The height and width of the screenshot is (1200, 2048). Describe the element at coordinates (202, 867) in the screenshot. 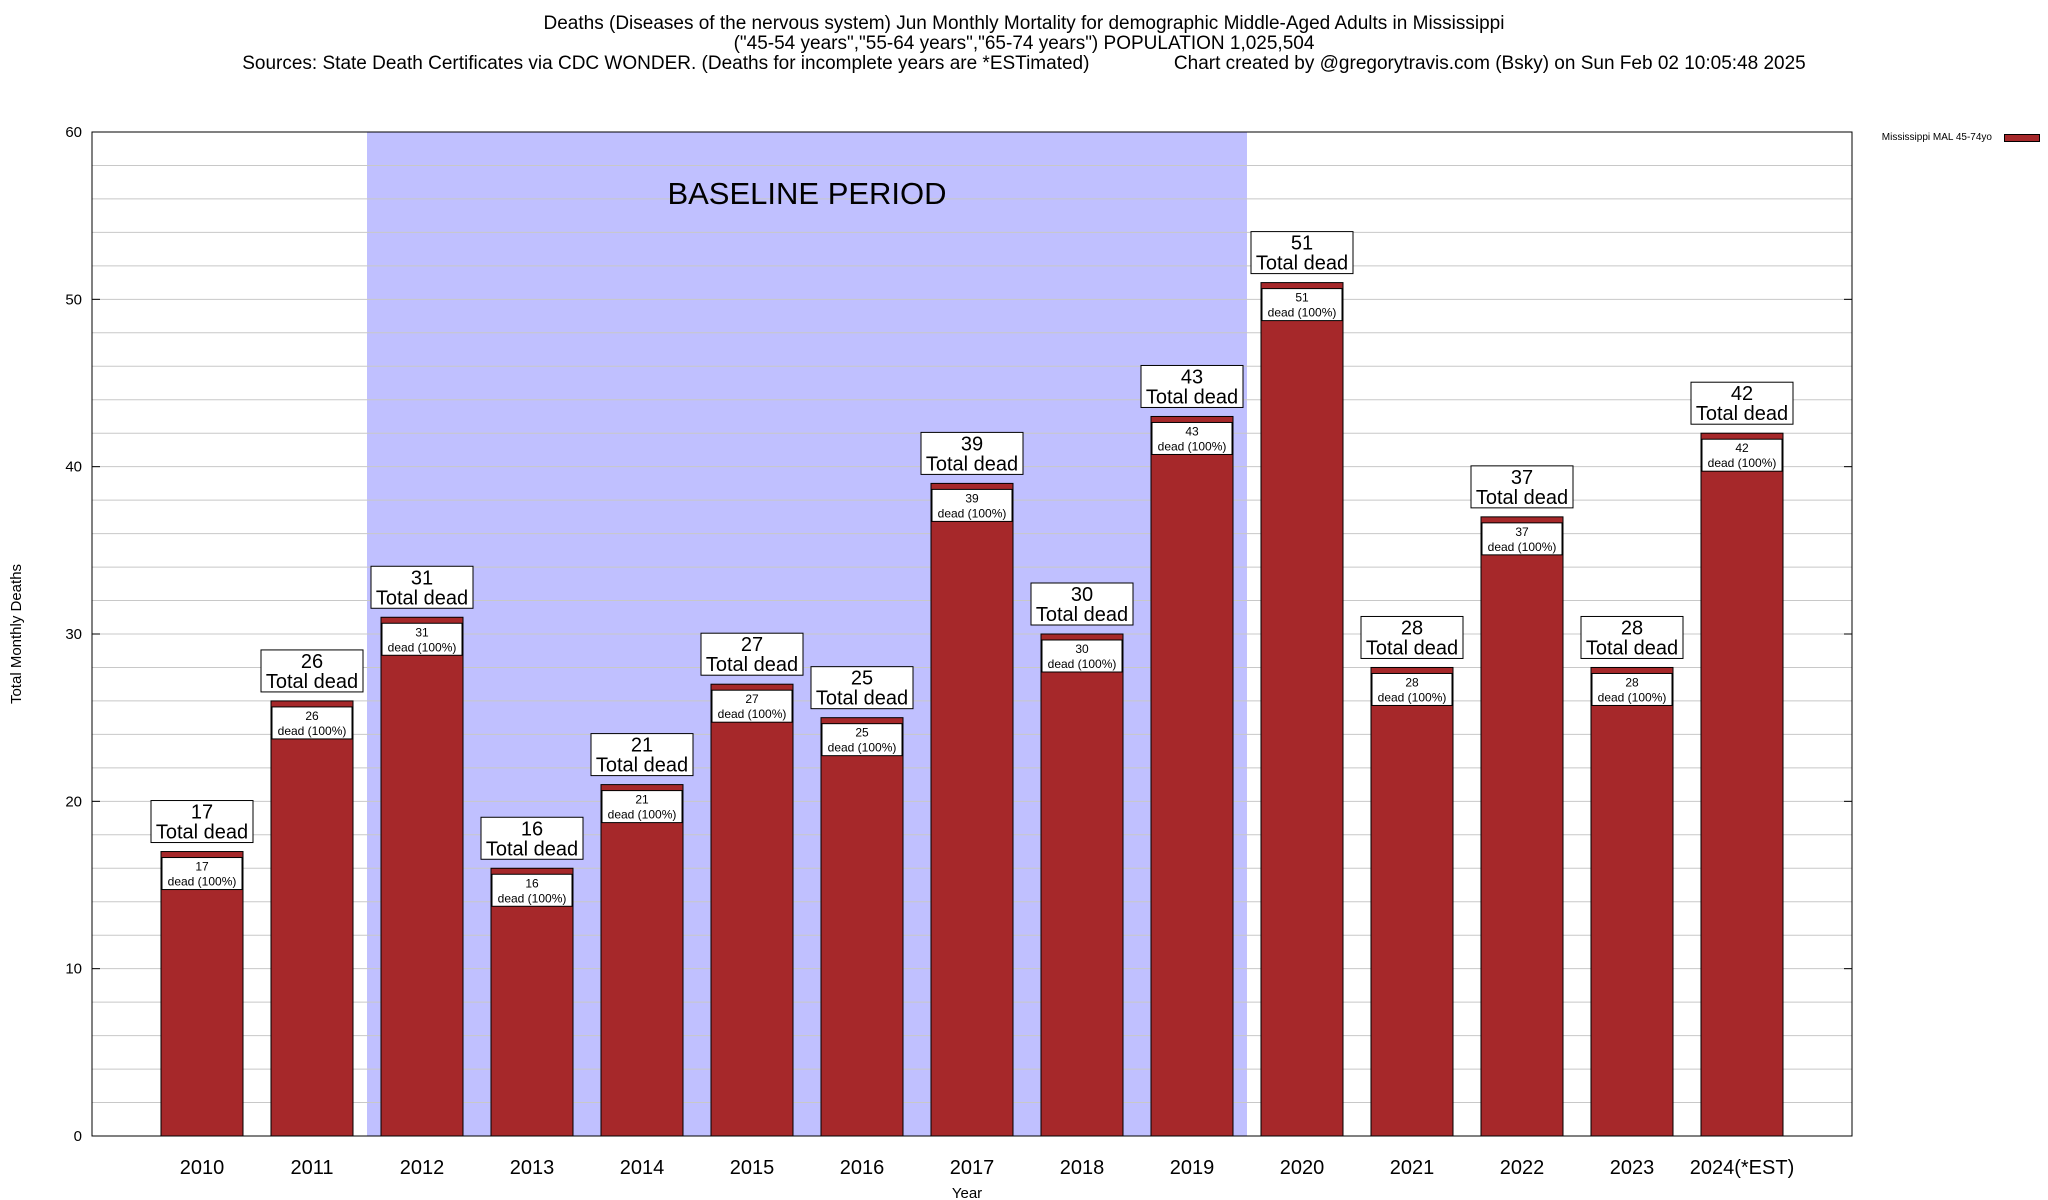

I see `bar-inner-value-label: 17` at that location.